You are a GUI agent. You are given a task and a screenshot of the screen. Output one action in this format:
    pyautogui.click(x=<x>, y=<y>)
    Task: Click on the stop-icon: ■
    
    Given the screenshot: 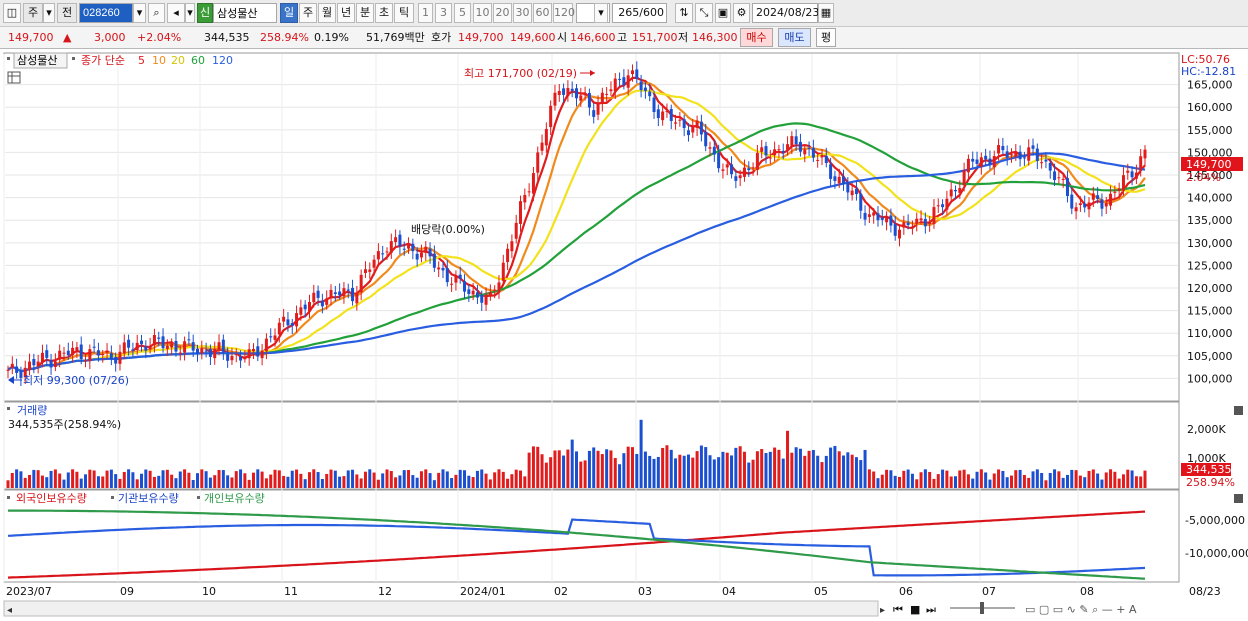 What is the action you would take?
    pyautogui.click(x=915, y=609)
    